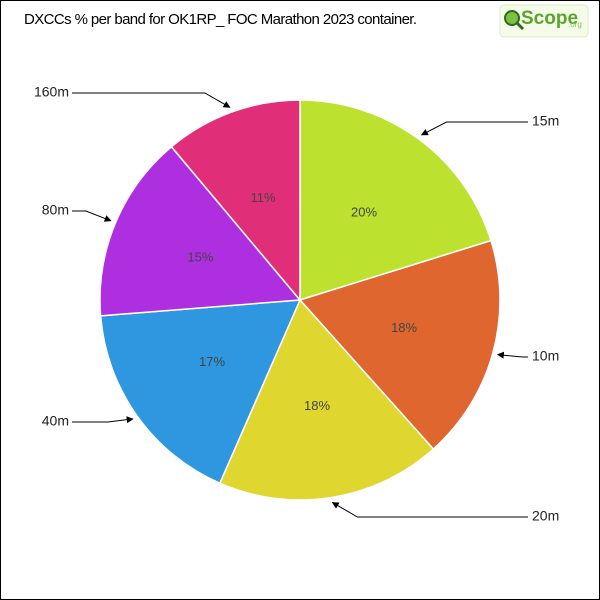 The height and width of the screenshot is (600, 600). I want to click on value-label: 11%, so click(263, 197).